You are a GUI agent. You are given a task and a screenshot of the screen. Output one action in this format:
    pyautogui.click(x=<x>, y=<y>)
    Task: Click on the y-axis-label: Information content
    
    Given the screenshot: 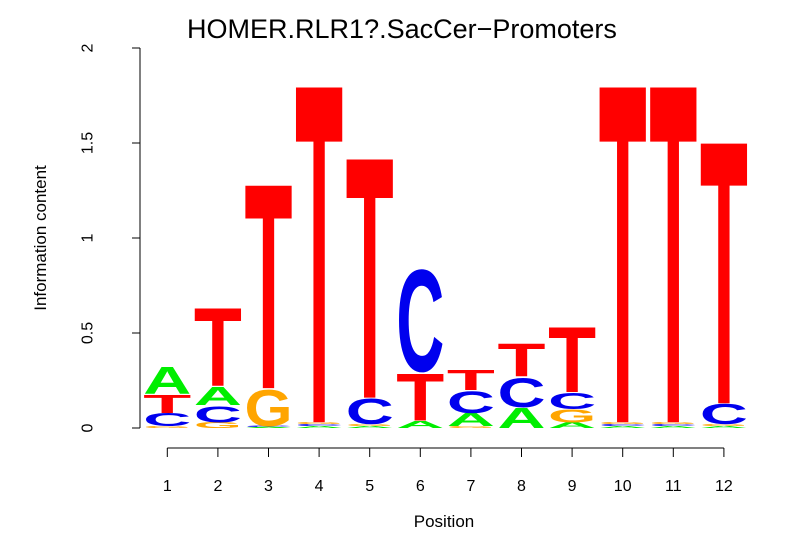 What is the action you would take?
    pyautogui.click(x=40, y=238)
    